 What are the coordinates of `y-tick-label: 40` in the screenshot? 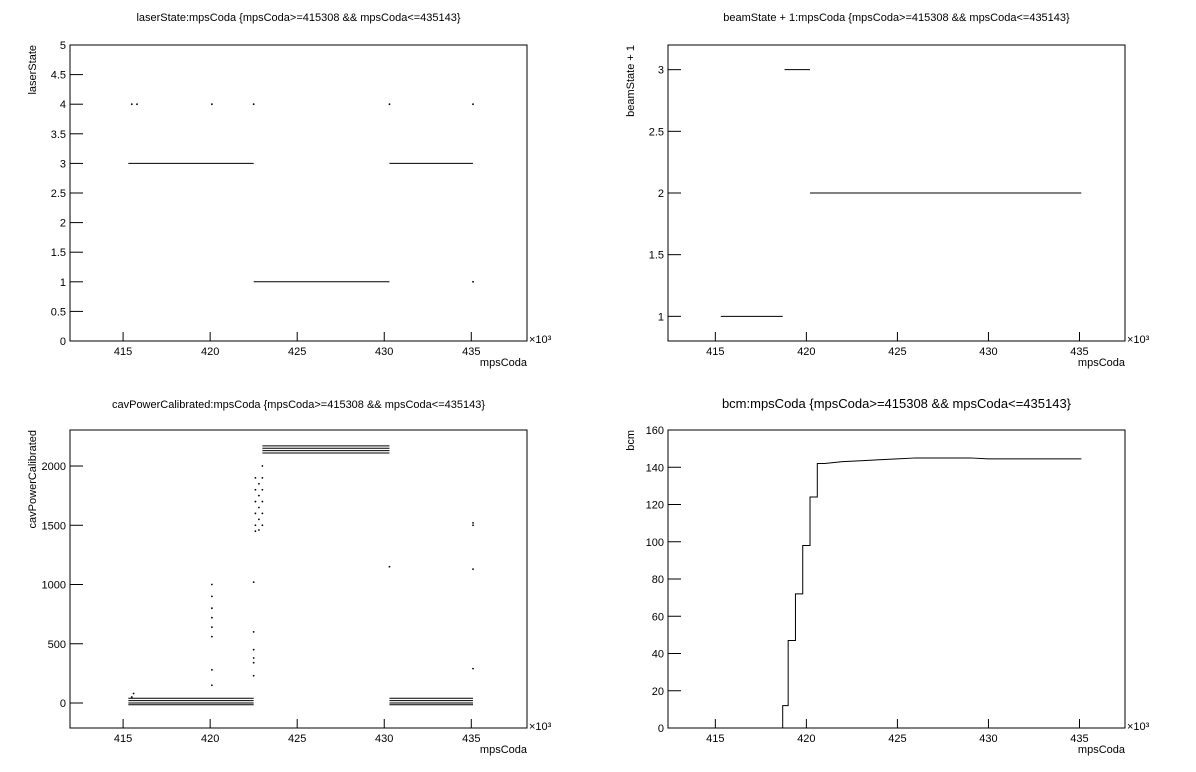 It's located at (658, 655).